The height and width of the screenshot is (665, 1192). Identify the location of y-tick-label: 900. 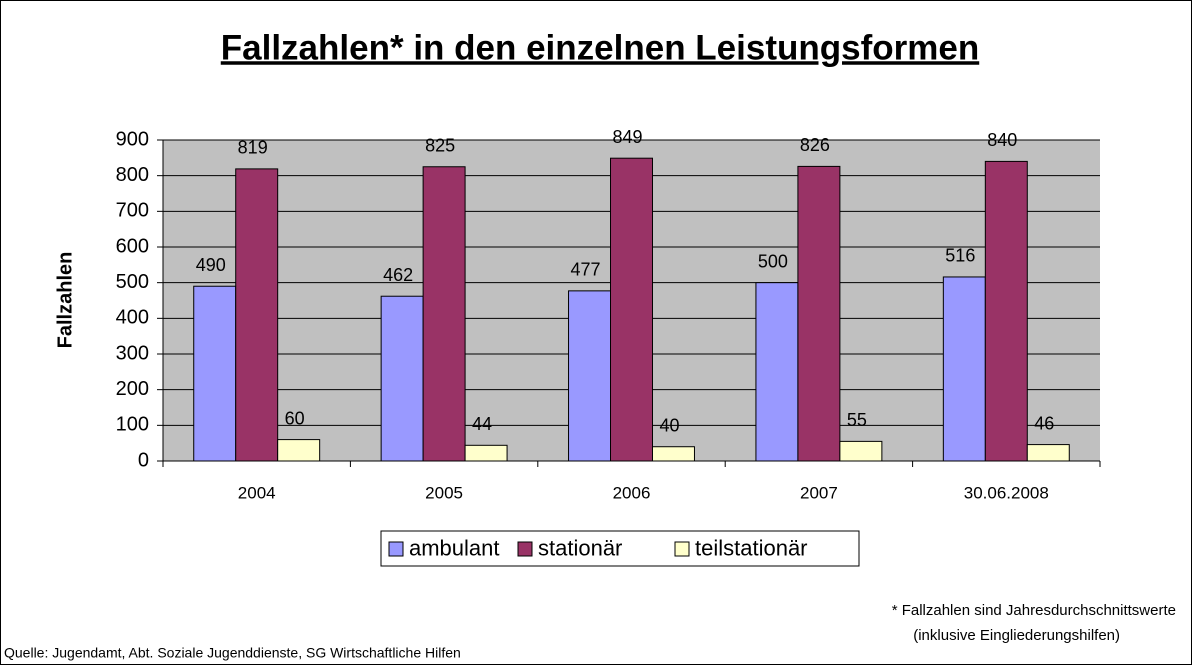
(132, 139).